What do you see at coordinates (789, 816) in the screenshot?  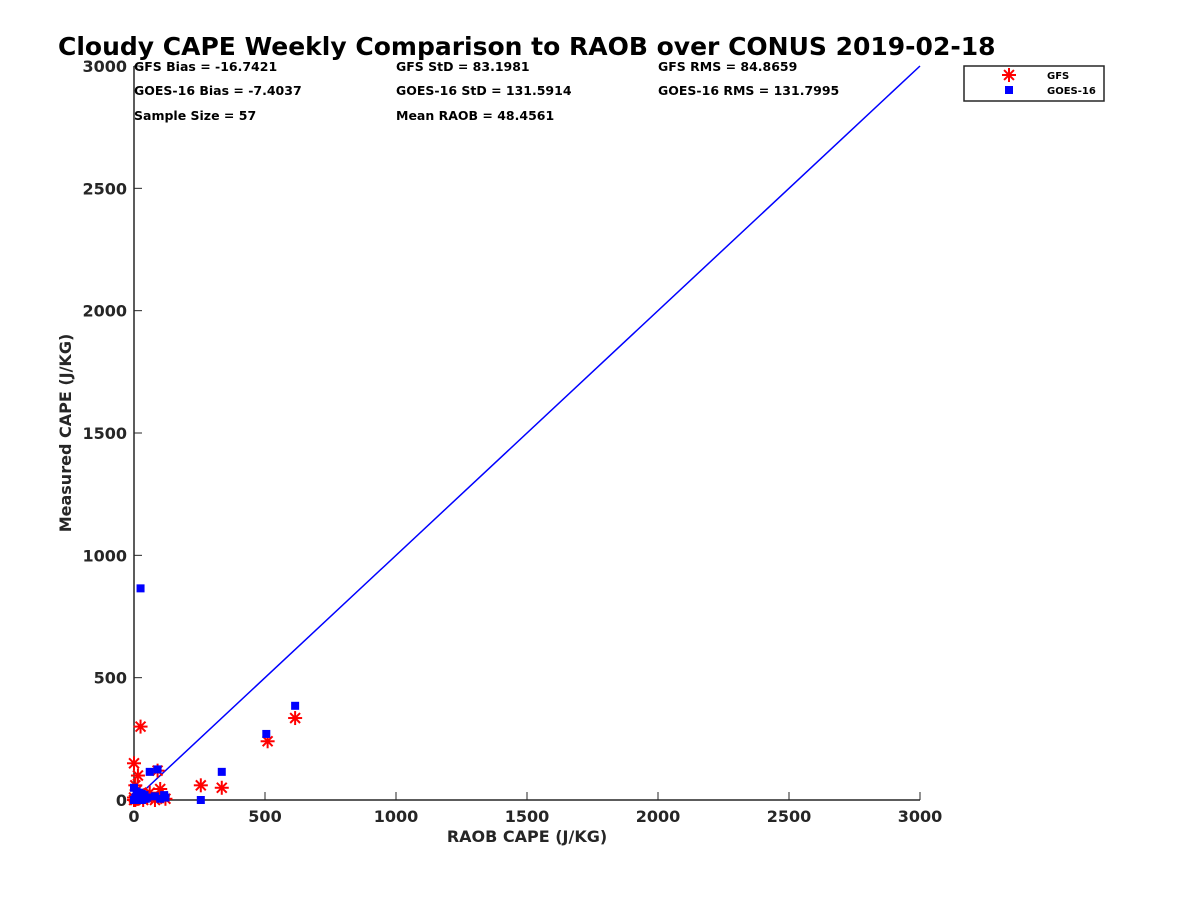 I see `x-tick-label: 2500` at bounding box center [789, 816].